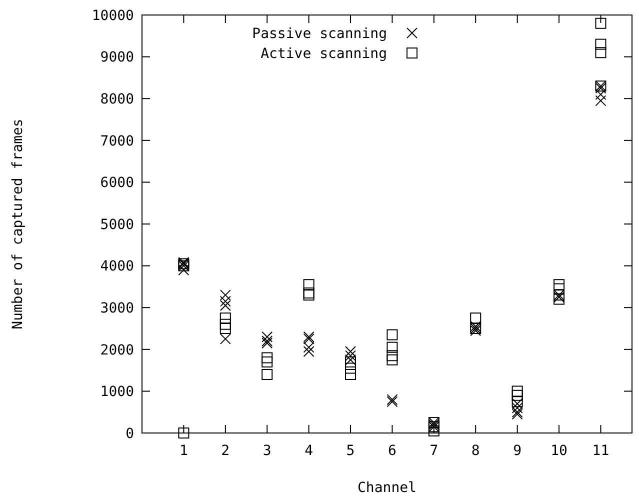 This screenshot has height=502, width=639. Describe the element at coordinates (117, 58) in the screenshot. I see `y-tick-label: 9000` at that location.